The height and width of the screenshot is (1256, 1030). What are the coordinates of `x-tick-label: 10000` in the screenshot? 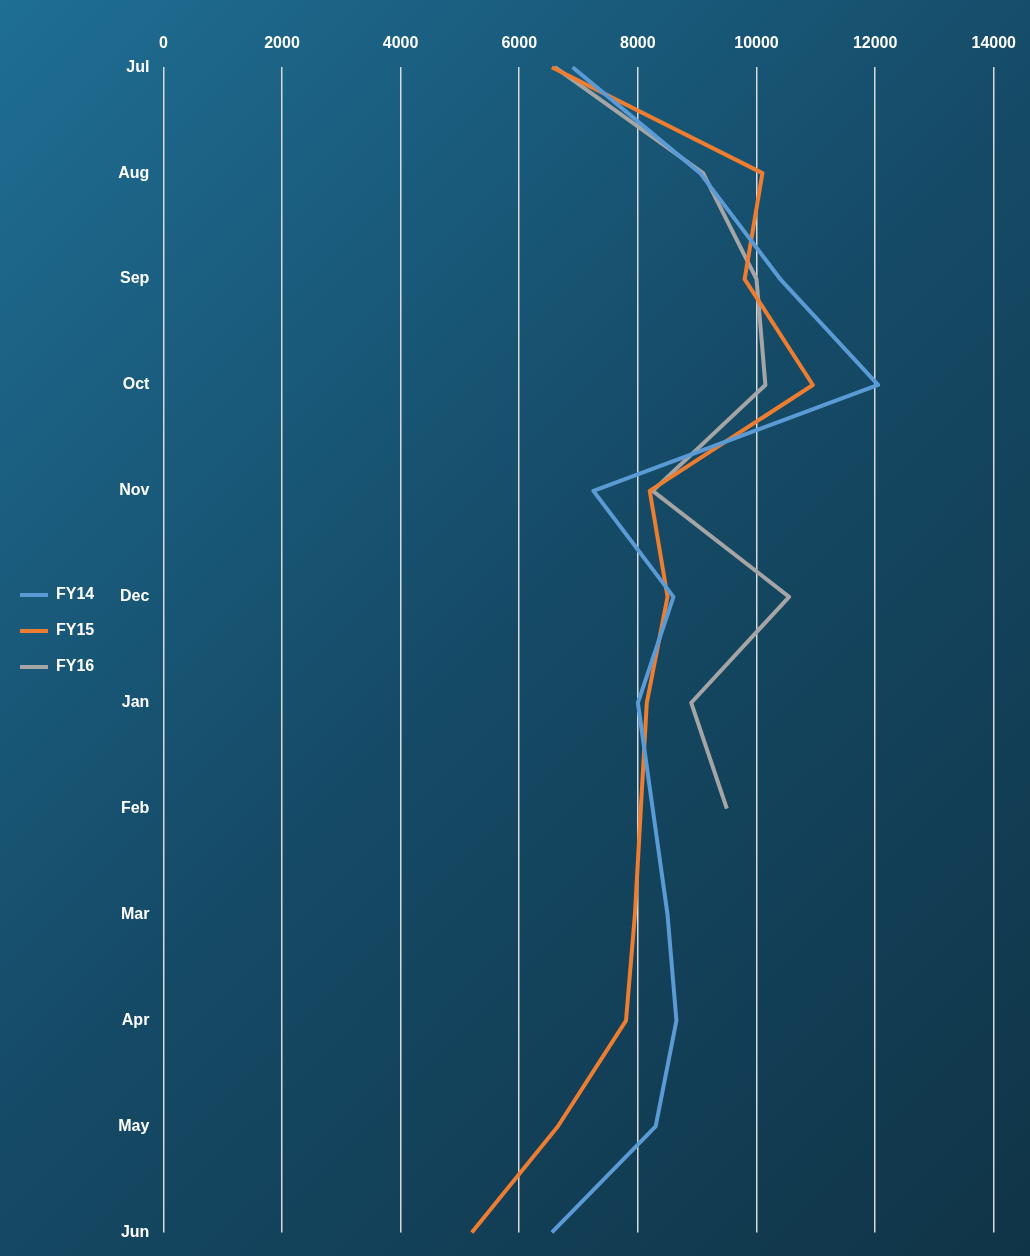 It's located at (756, 43).